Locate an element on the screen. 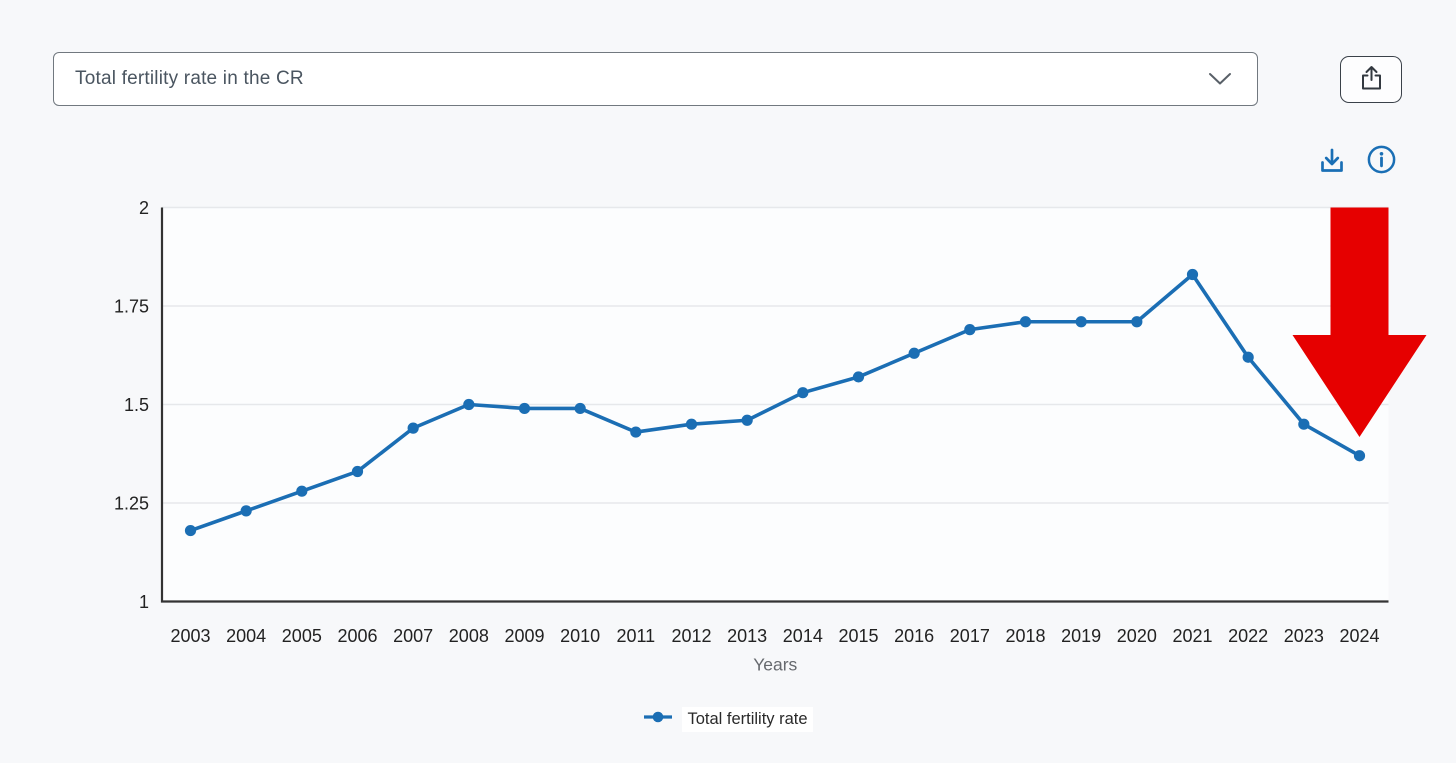 This screenshot has width=1456, height=763. data-point-2024 is located at coordinates (1359, 456).